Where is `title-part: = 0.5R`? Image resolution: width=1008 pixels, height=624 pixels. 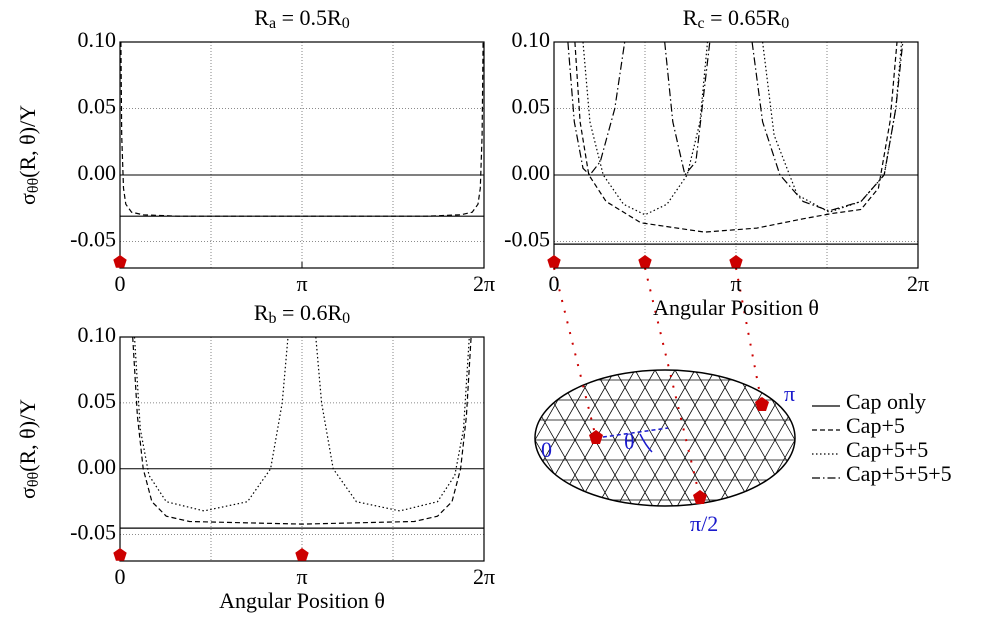
title-part: = 0.5R is located at coordinates (309, 17).